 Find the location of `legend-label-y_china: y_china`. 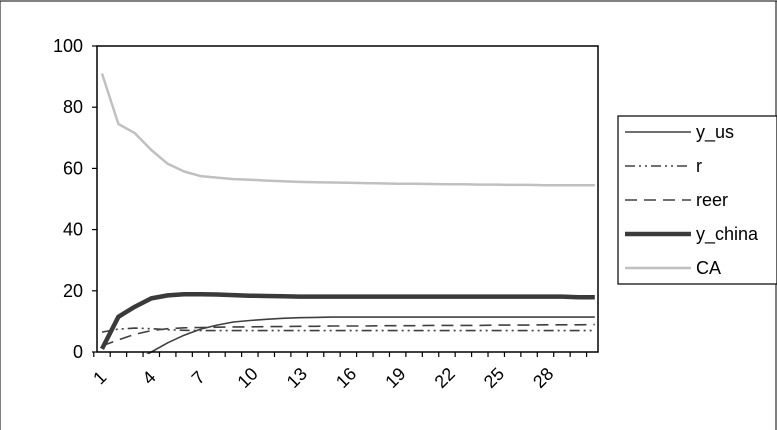

legend-label-y_china: y_china is located at coordinates (727, 234).